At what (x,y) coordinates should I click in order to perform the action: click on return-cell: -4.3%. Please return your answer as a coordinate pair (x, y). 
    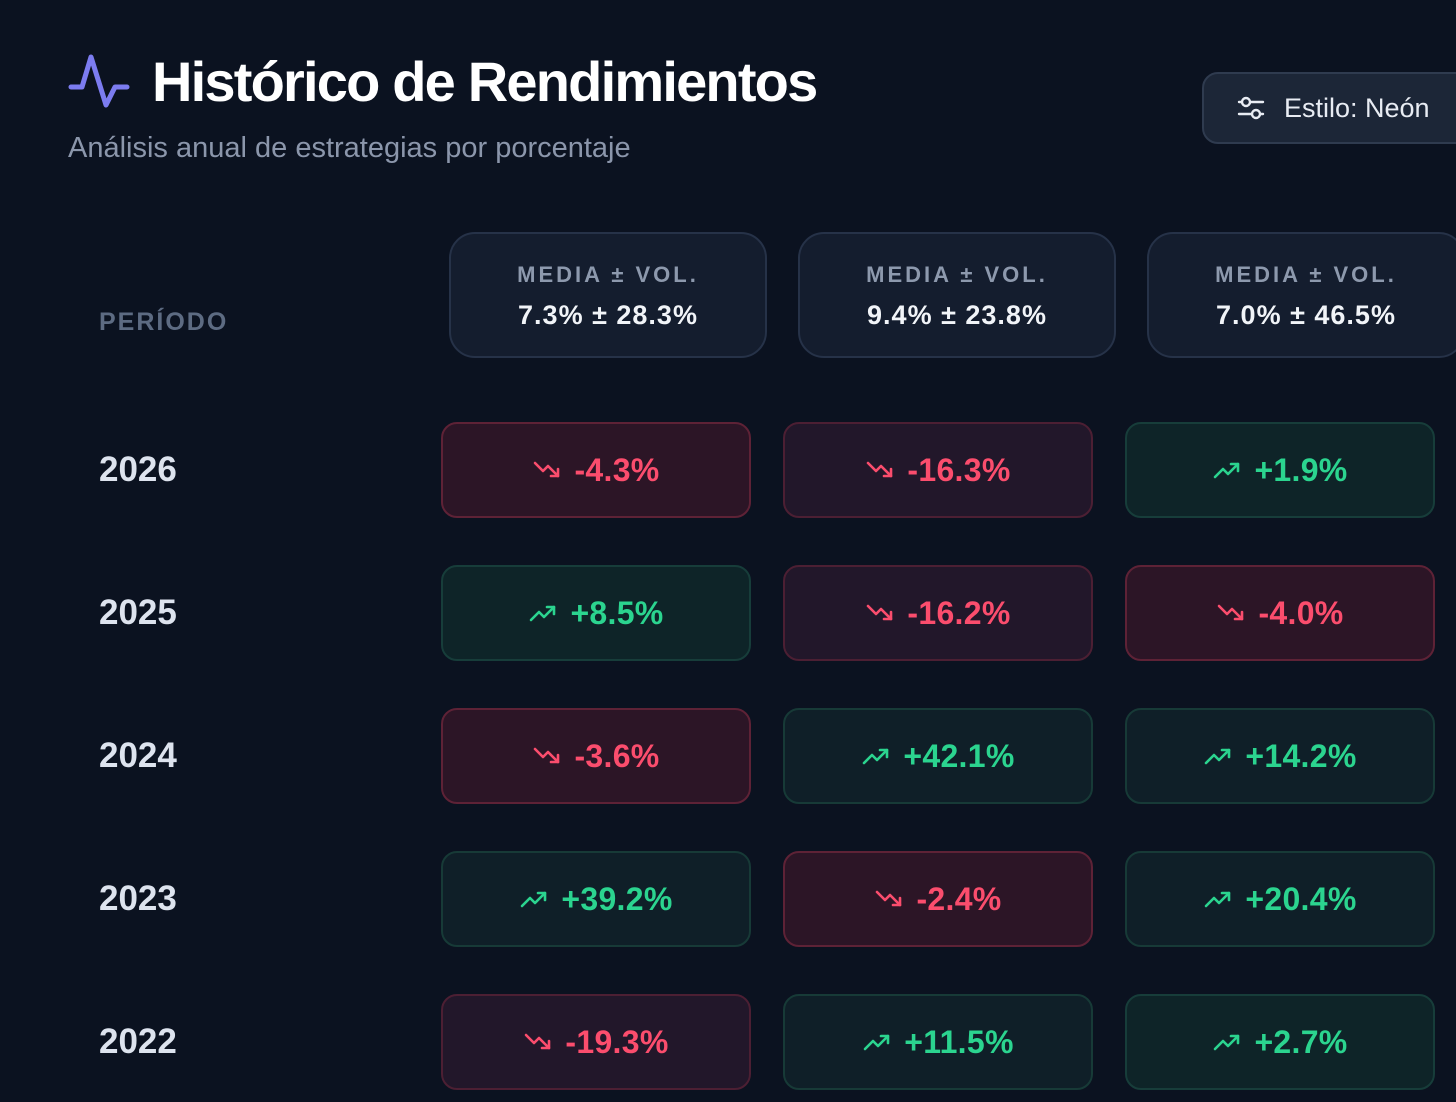
    Looking at the image, I should click on (596, 470).